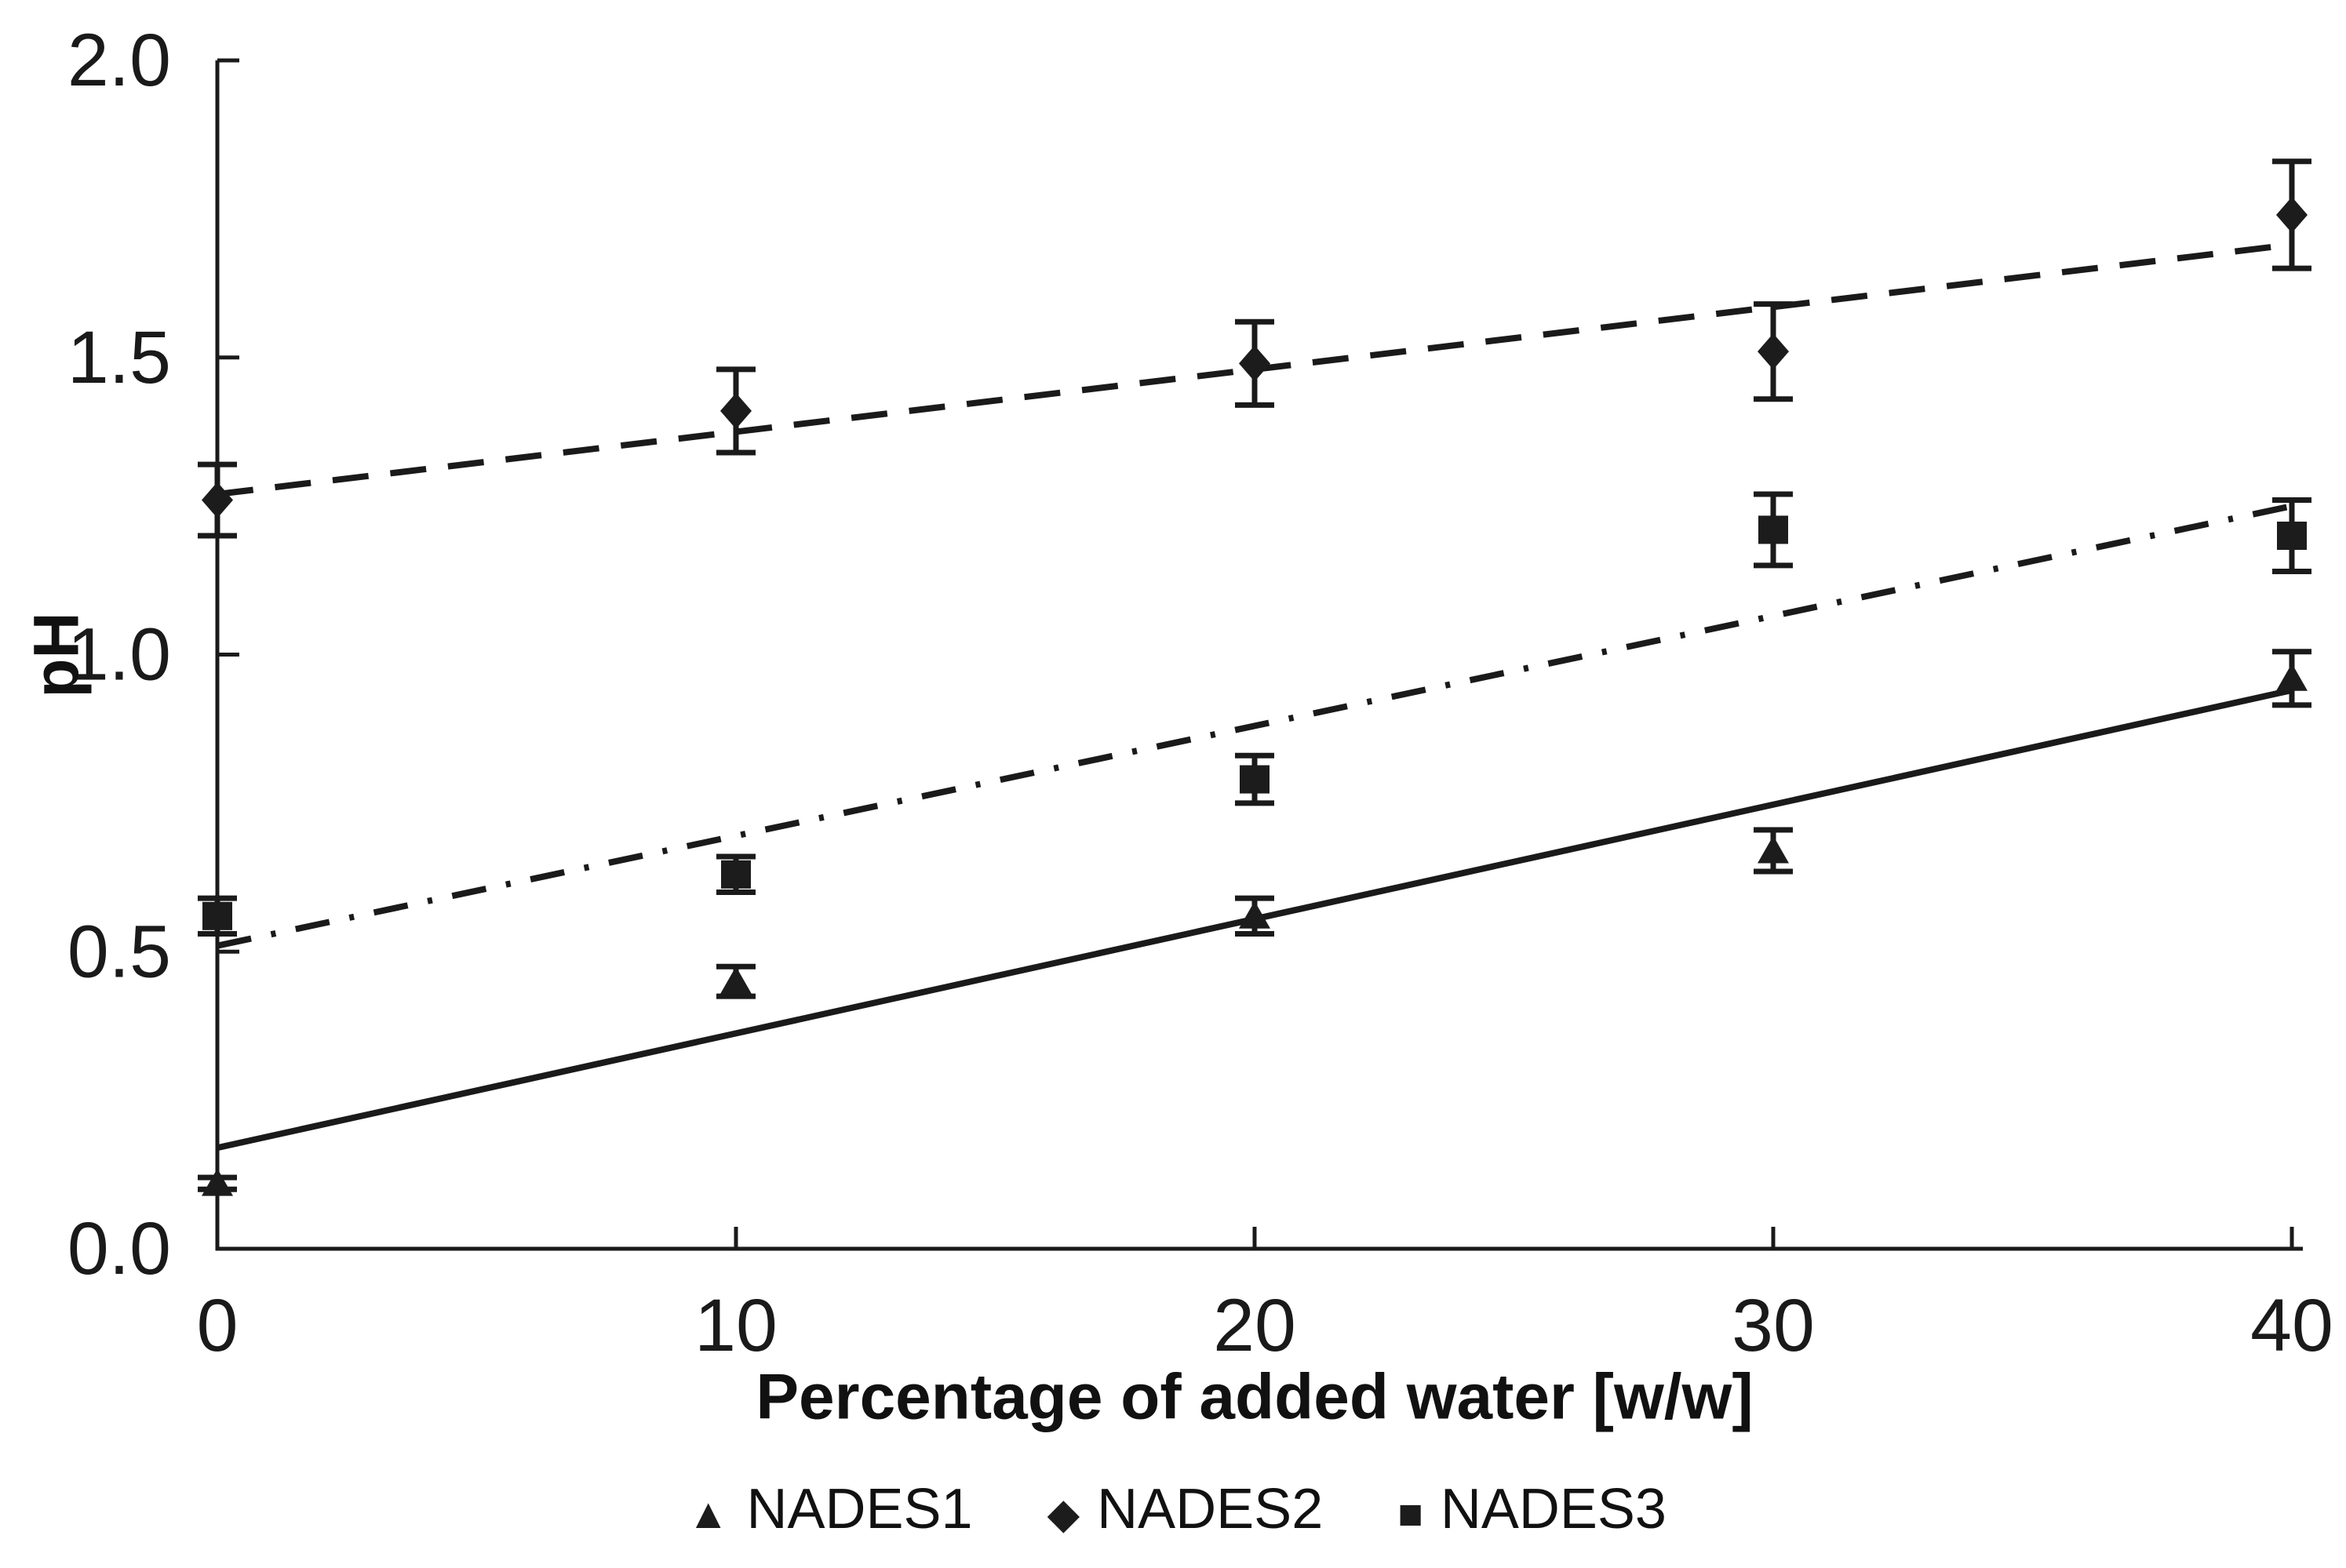 Image resolution: width=2346 pixels, height=1568 pixels. I want to click on legend-marker-diamond-icon: ◆, so click(1063, 1513).